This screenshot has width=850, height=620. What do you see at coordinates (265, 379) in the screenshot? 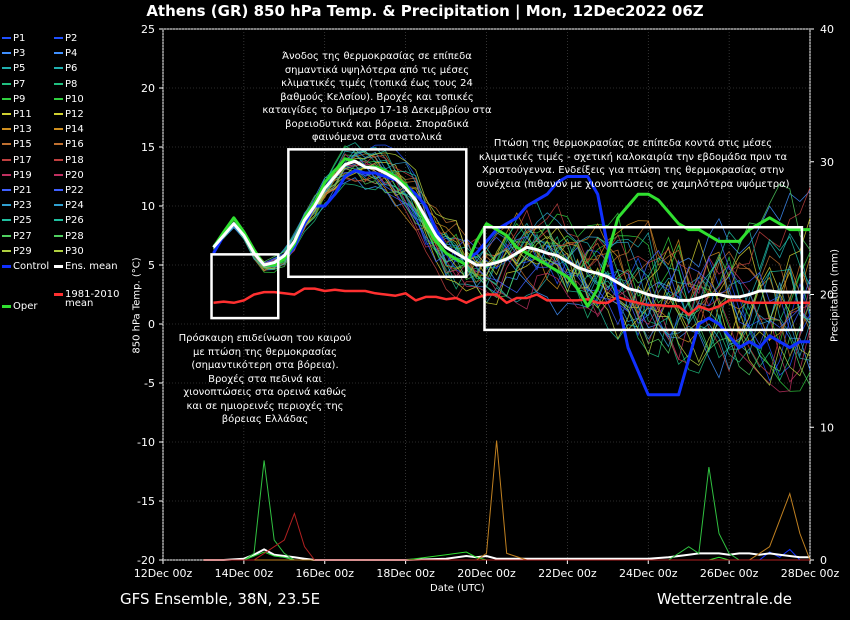
I see `annotation-line: Βροχές στα πεδινά και` at bounding box center [265, 379].